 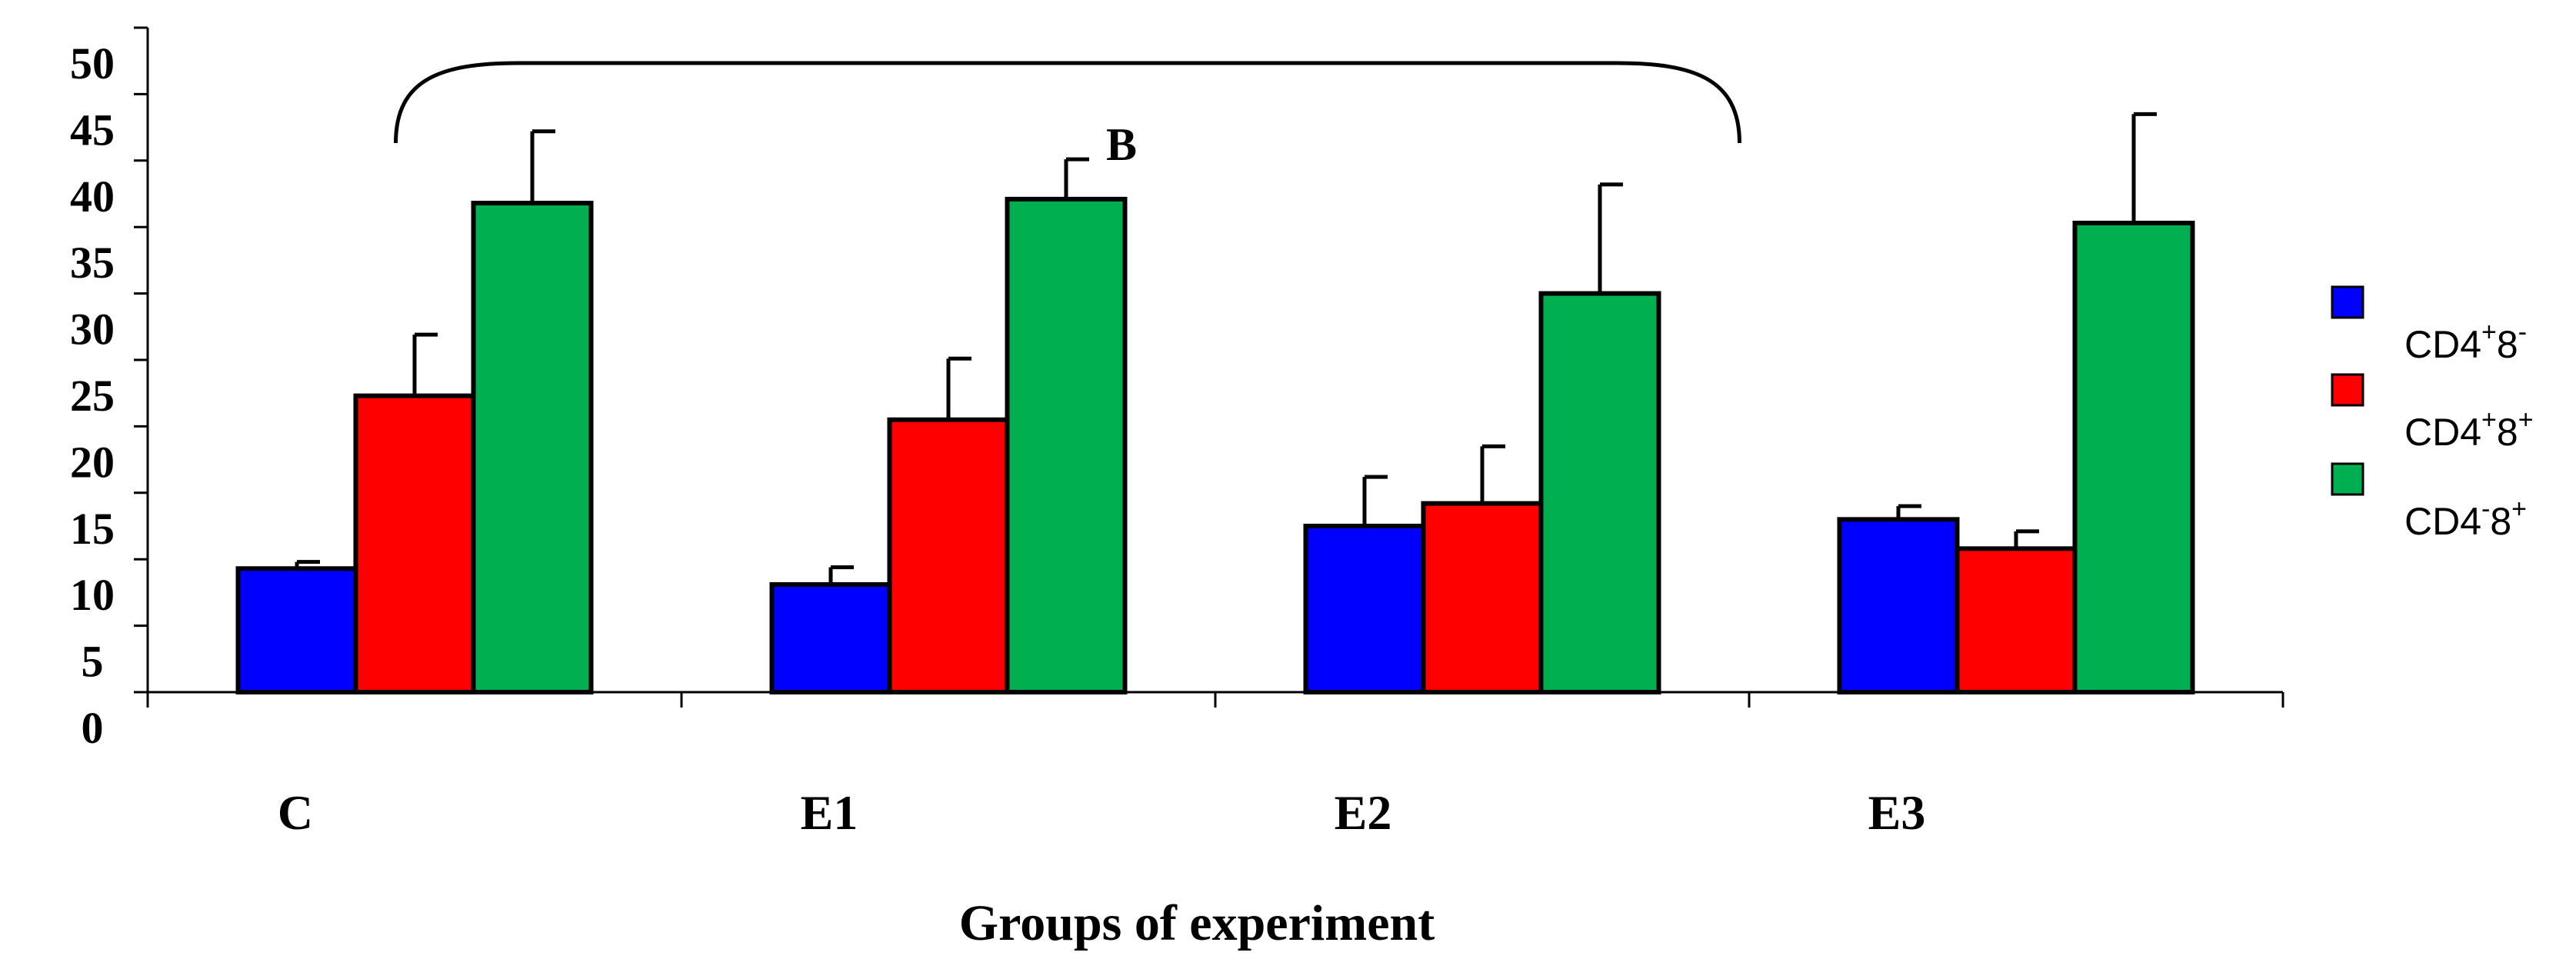 What do you see at coordinates (1197, 923) in the screenshot?
I see `x-axis-title: Groups of experiment` at bounding box center [1197, 923].